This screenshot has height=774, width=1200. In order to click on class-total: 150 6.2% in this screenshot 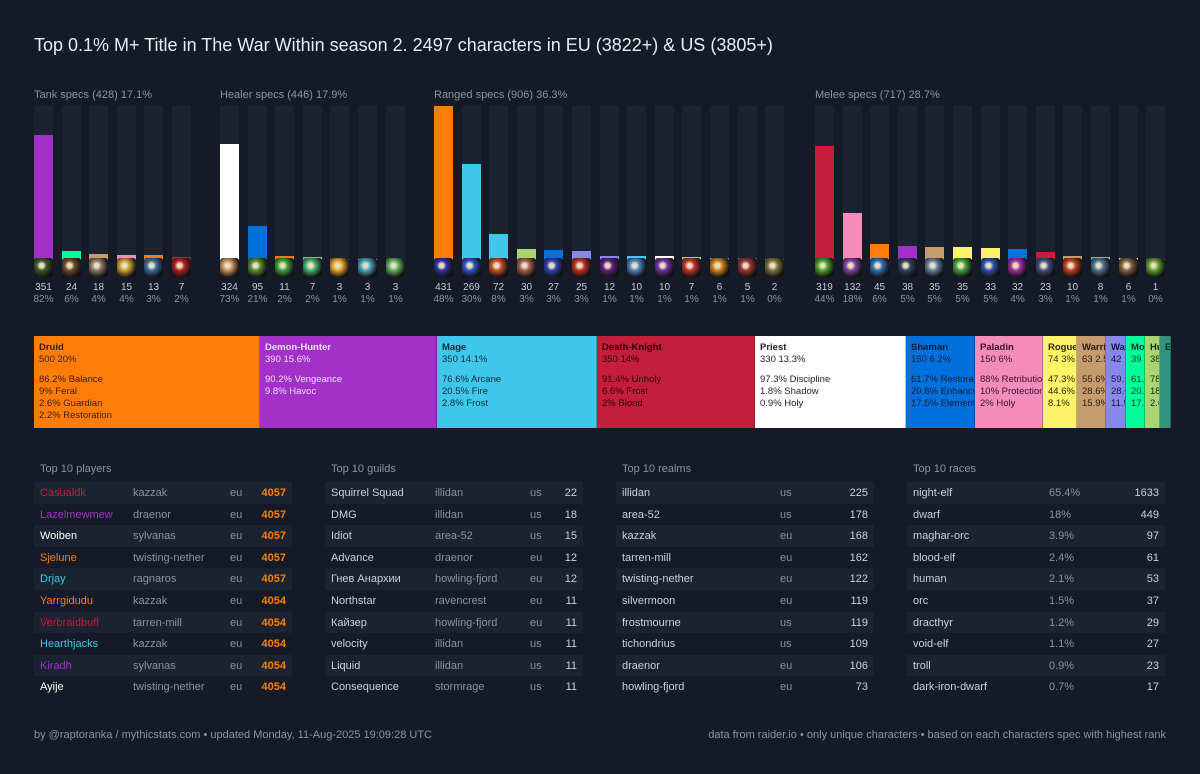, I will do `click(931, 359)`.